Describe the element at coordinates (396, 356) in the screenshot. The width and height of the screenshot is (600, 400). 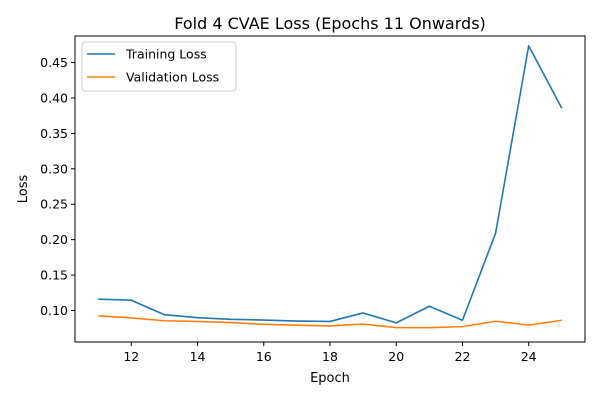
I see `x-tick-label: 20` at that location.